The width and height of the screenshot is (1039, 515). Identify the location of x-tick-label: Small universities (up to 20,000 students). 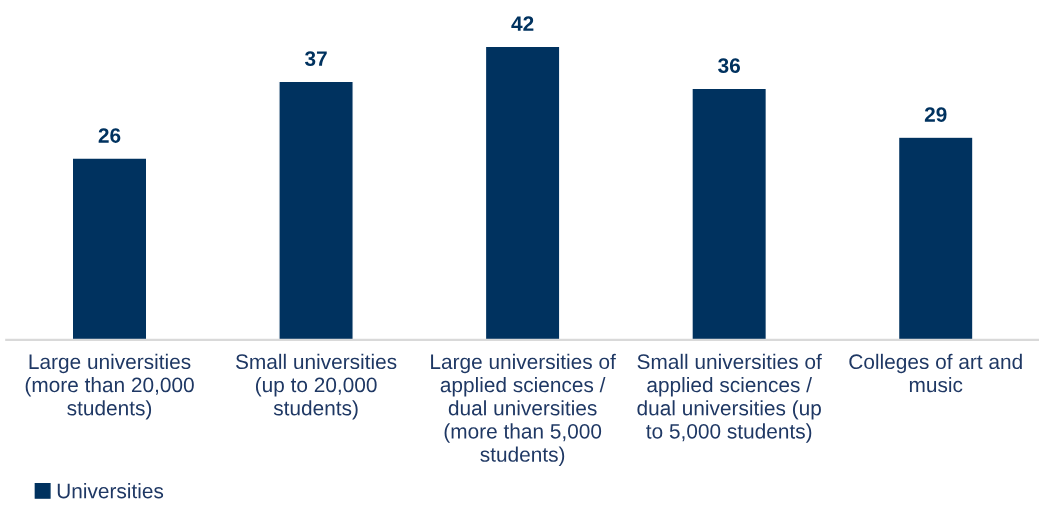
(316, 386).